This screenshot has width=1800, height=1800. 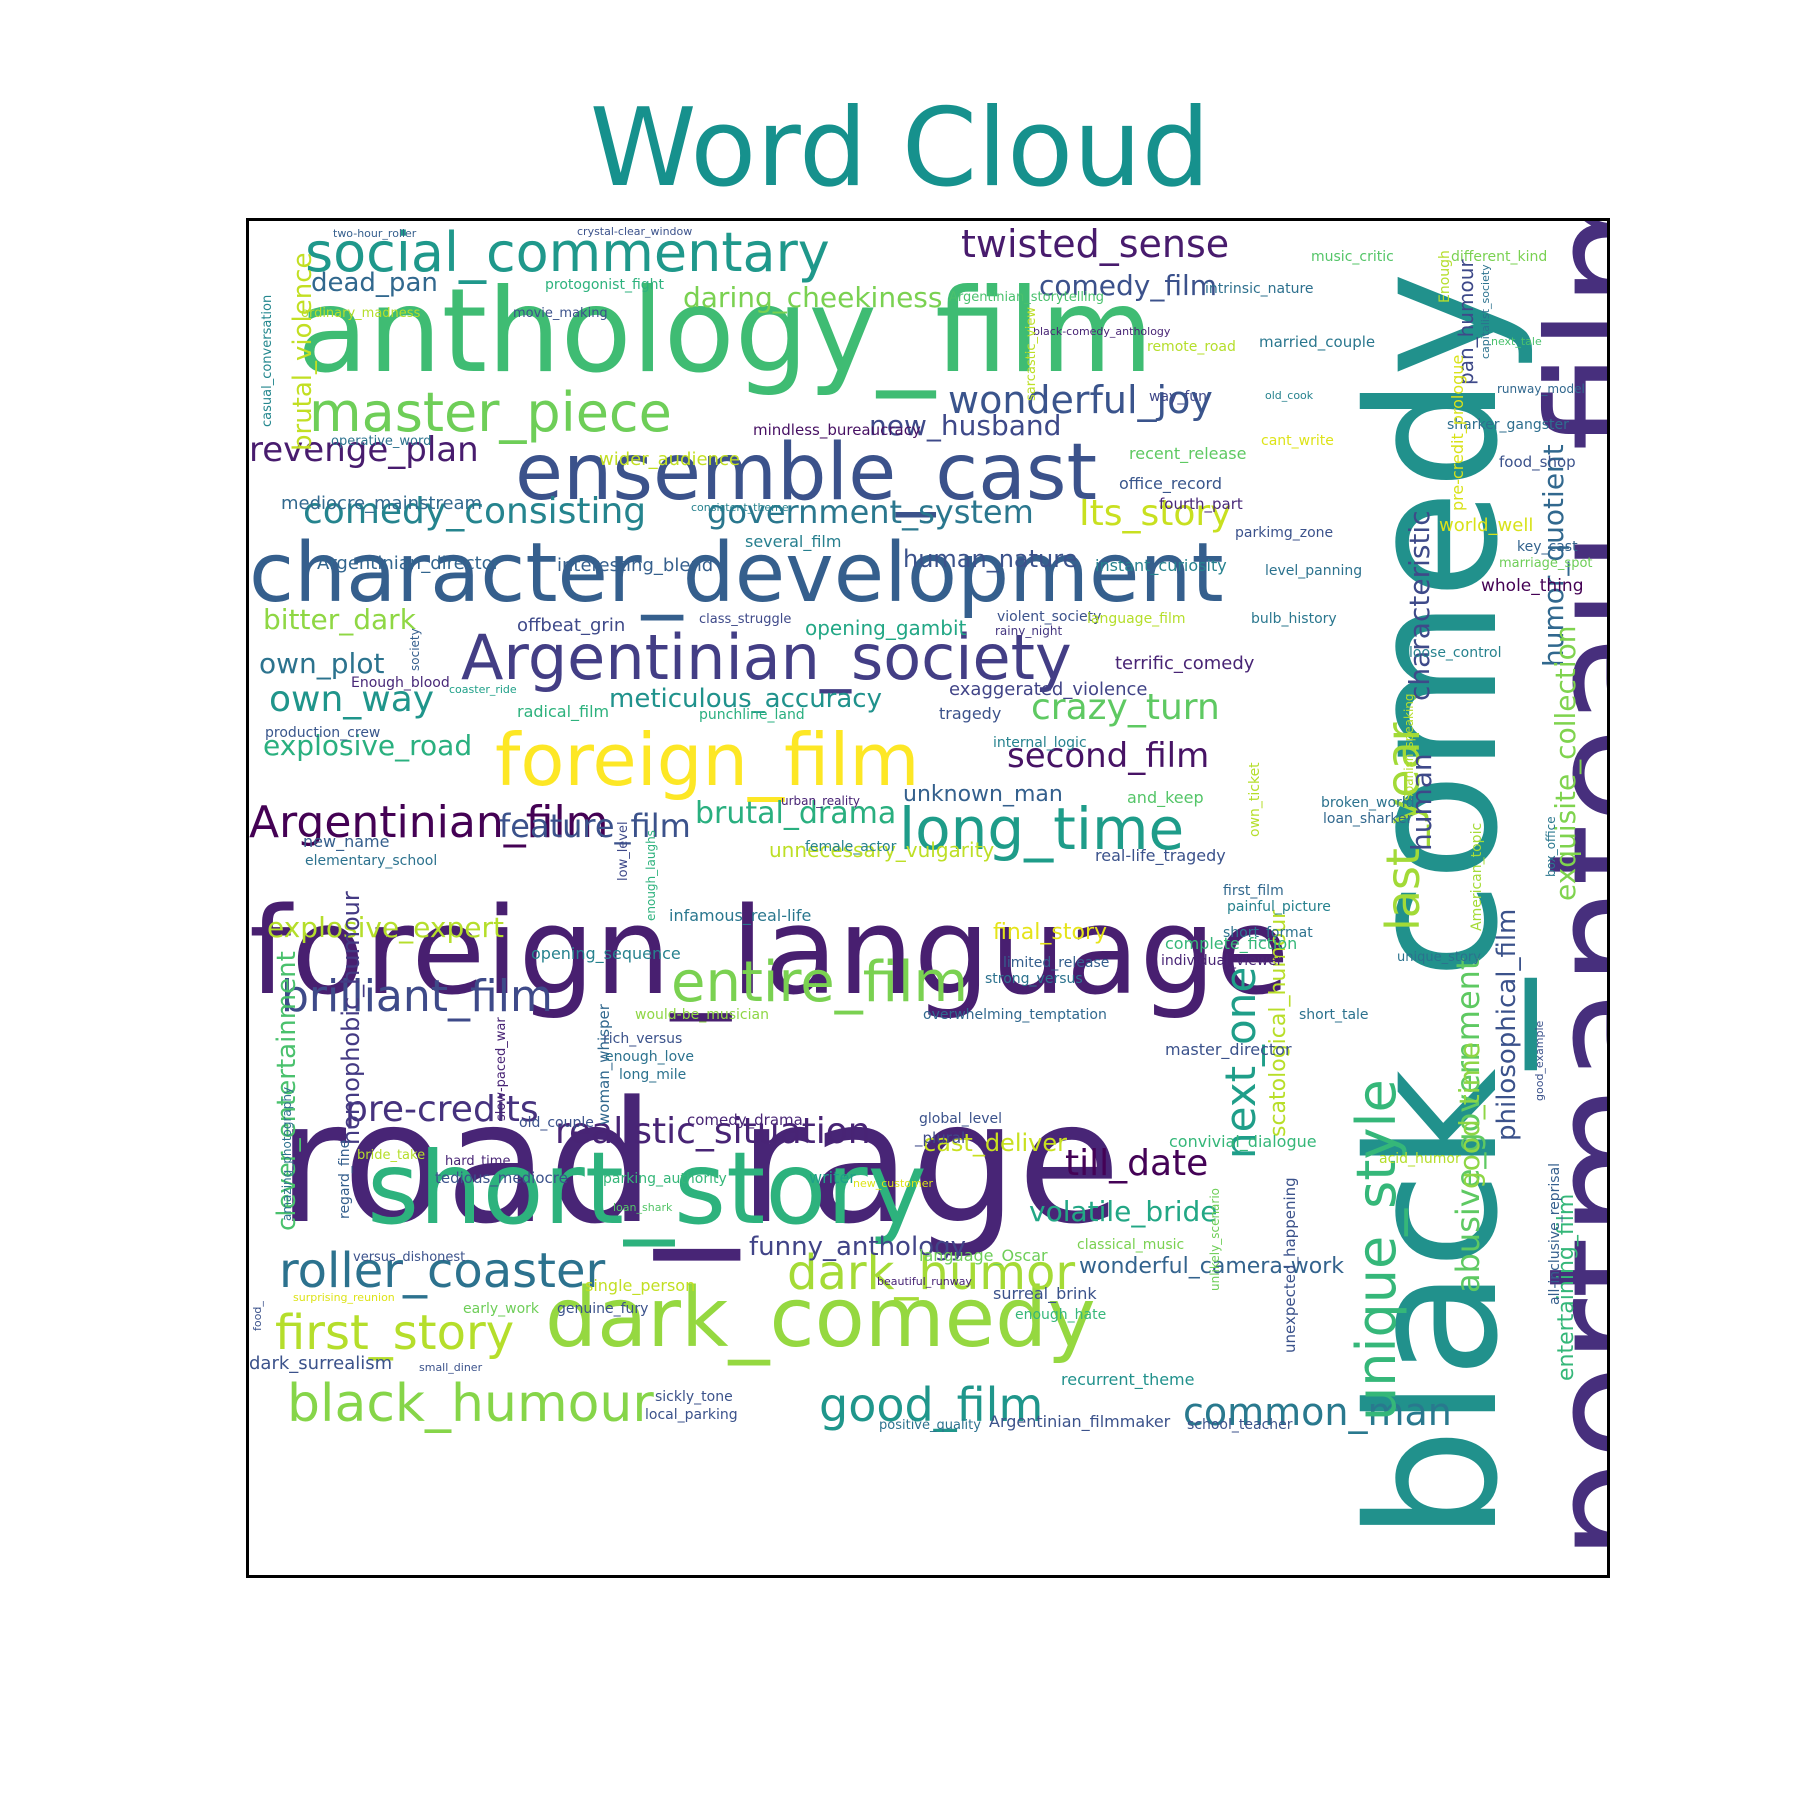 I want to click on word-class-struggle: class_struggle, so click(x=745, y=619).